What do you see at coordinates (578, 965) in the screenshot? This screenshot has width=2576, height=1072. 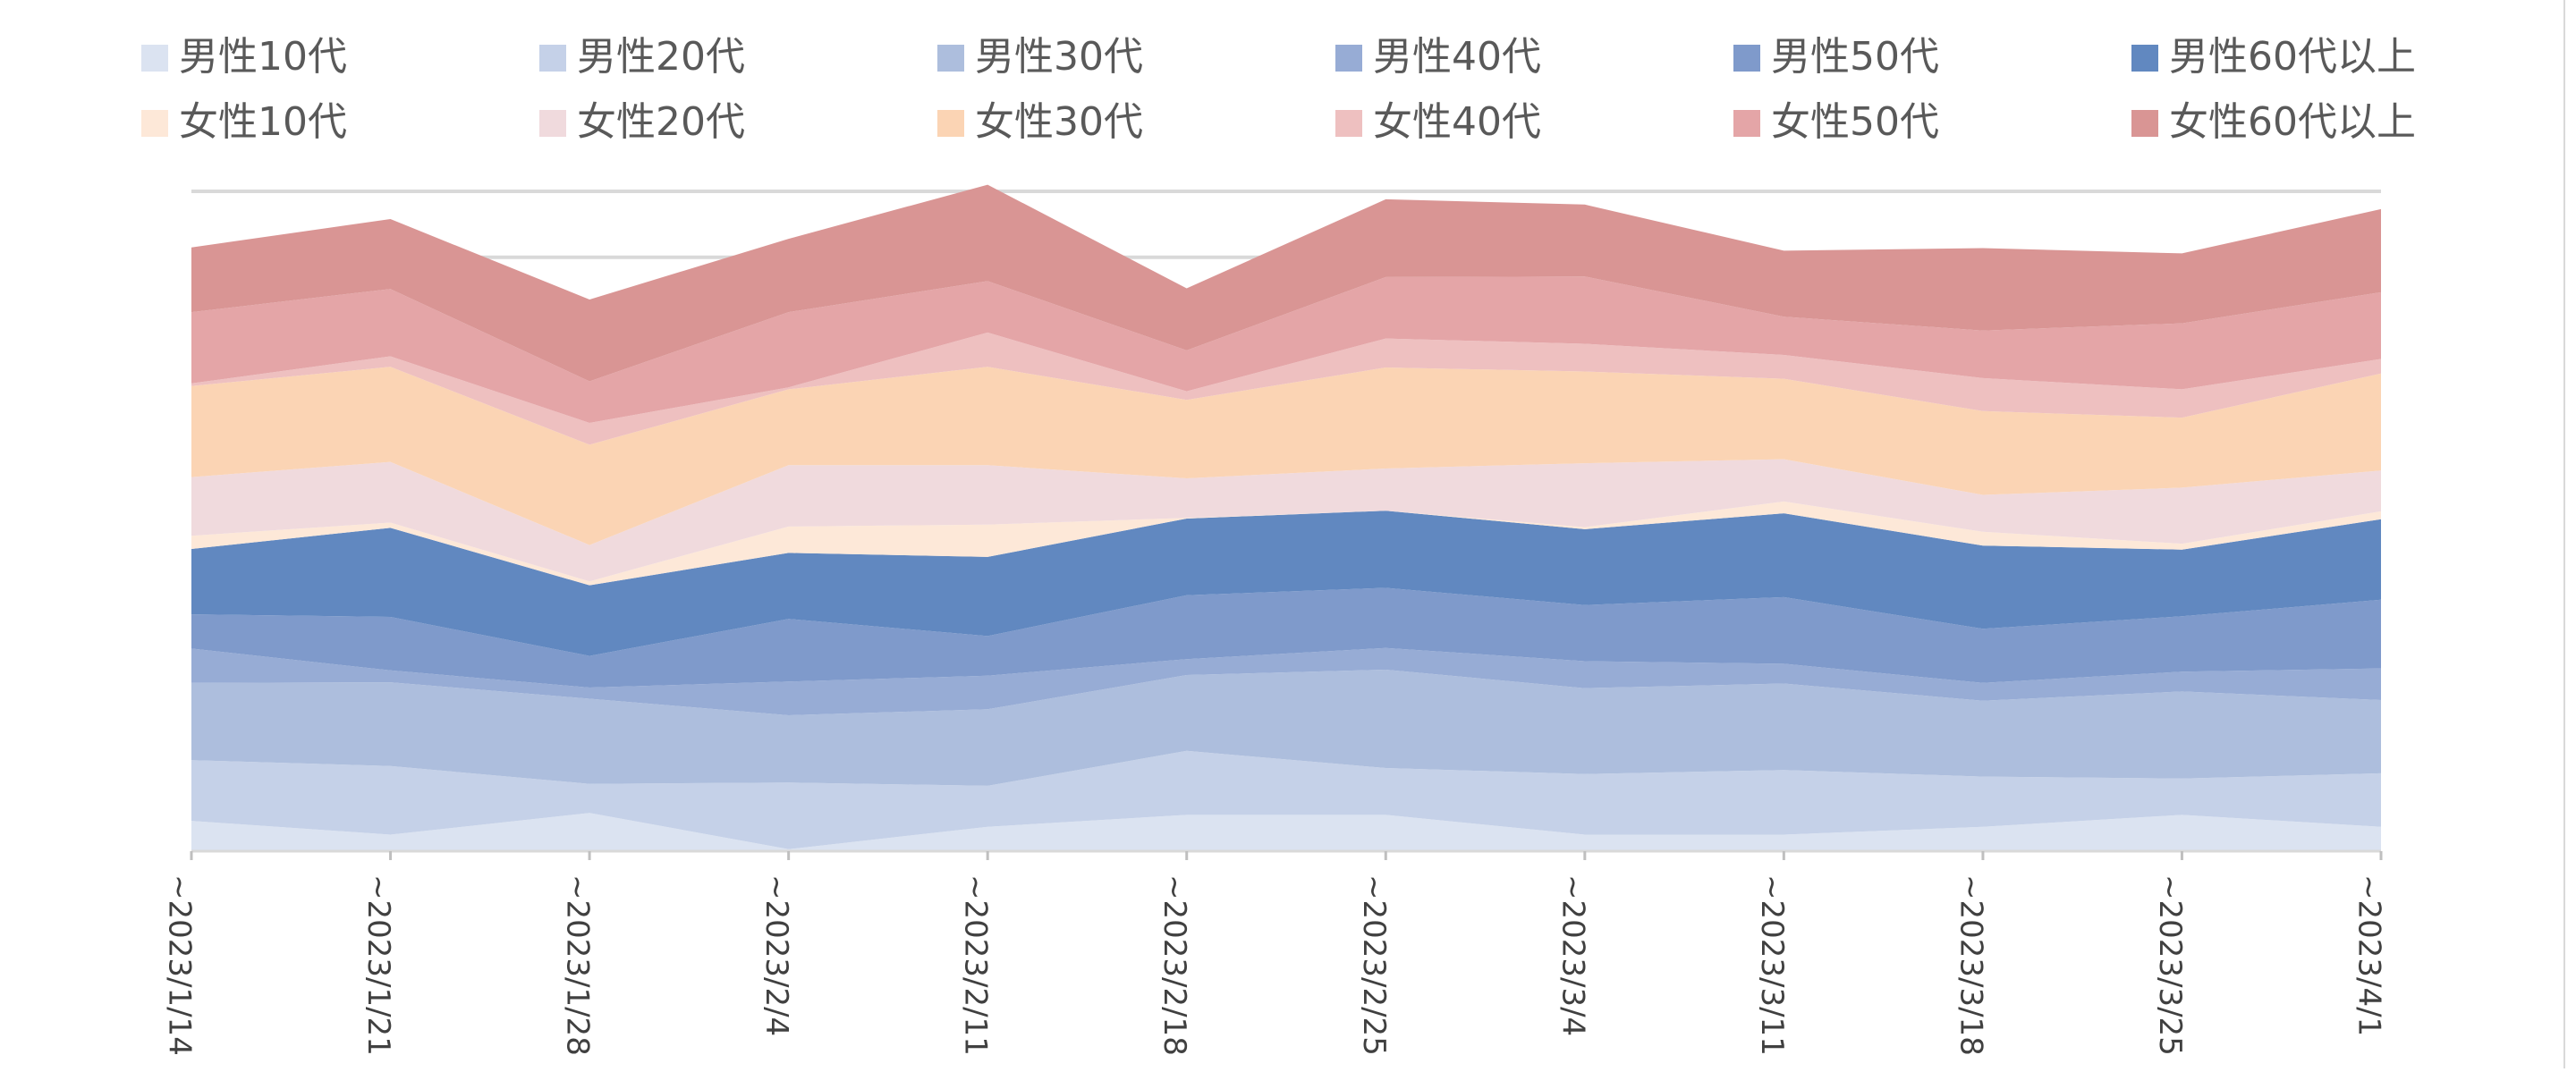 I see `x-tick-label: ~2023/1/28` at bounding box center [578, 965].